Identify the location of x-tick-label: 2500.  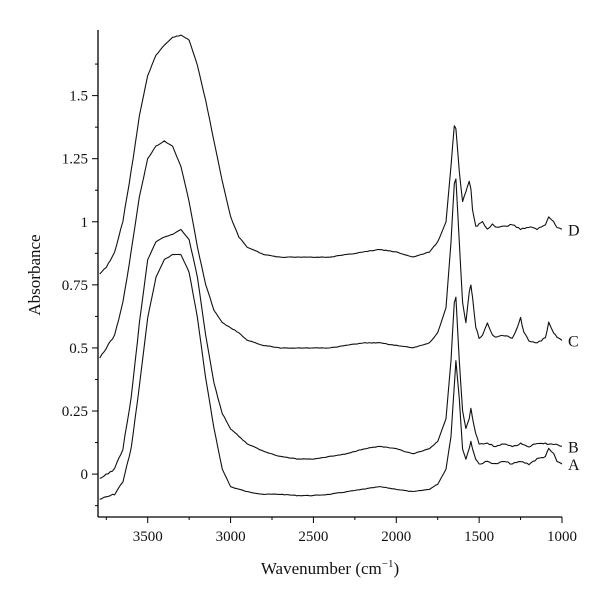
(313, 537).